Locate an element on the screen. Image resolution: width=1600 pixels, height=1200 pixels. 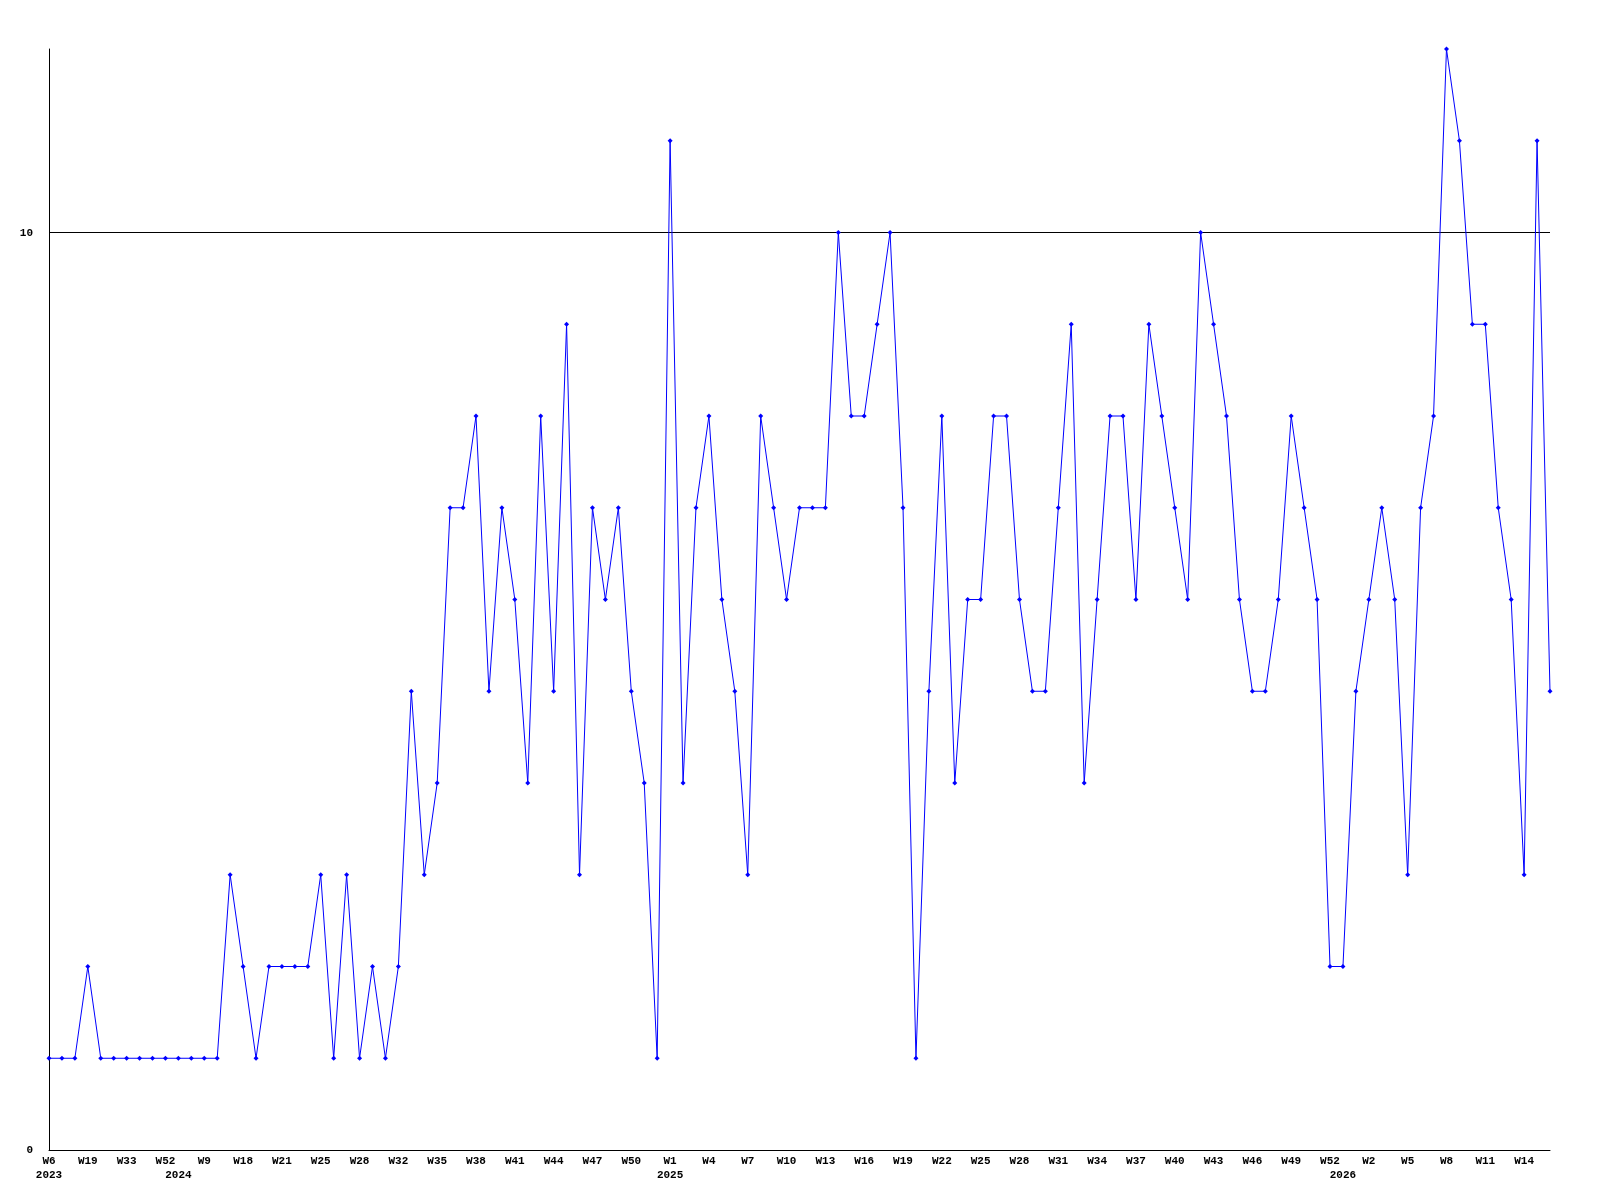
x-tick-label: W10 is located at coordinates (786, 1161).